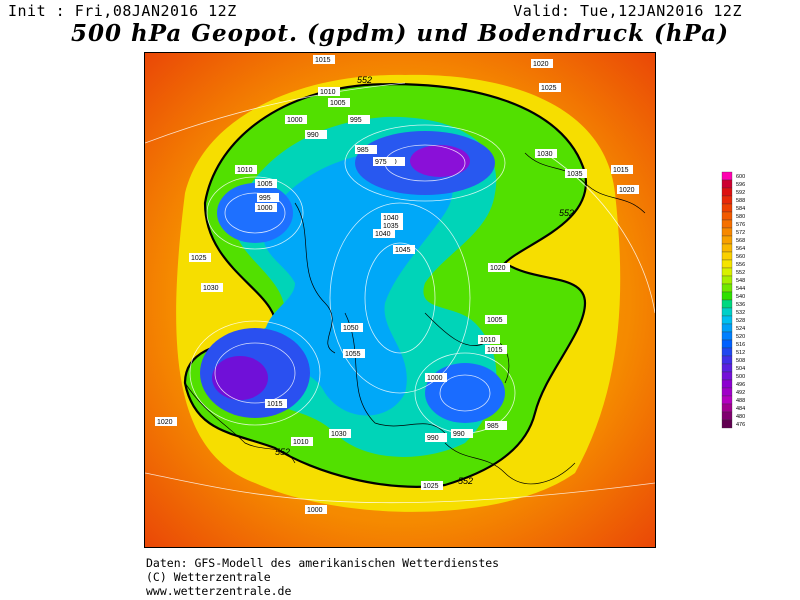  I want to click on color-scale-label: 576, so click(740, 225).